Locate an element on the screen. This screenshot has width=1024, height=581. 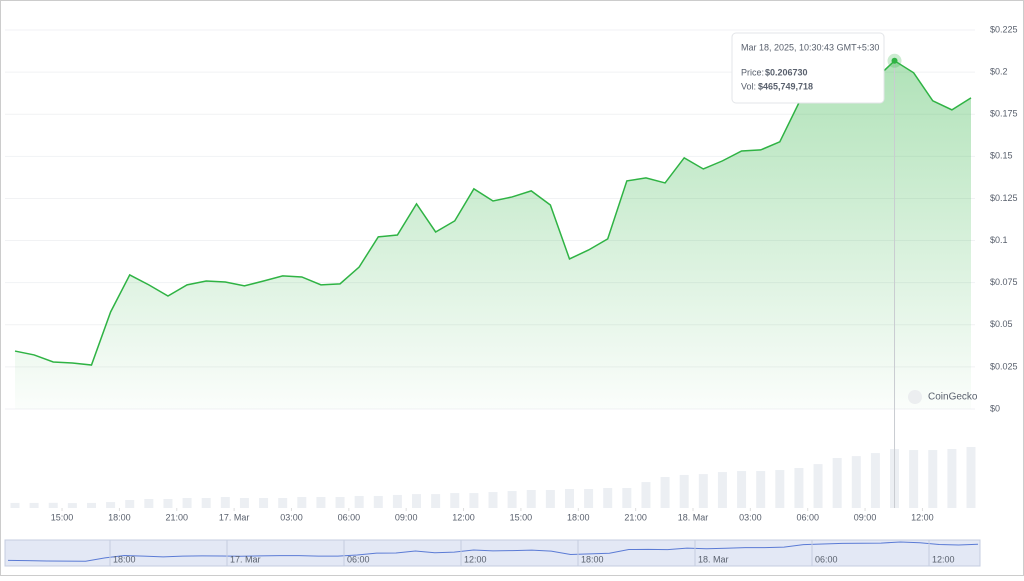
tooltip-price: $0.206730 is located at coordinates (786, 72).